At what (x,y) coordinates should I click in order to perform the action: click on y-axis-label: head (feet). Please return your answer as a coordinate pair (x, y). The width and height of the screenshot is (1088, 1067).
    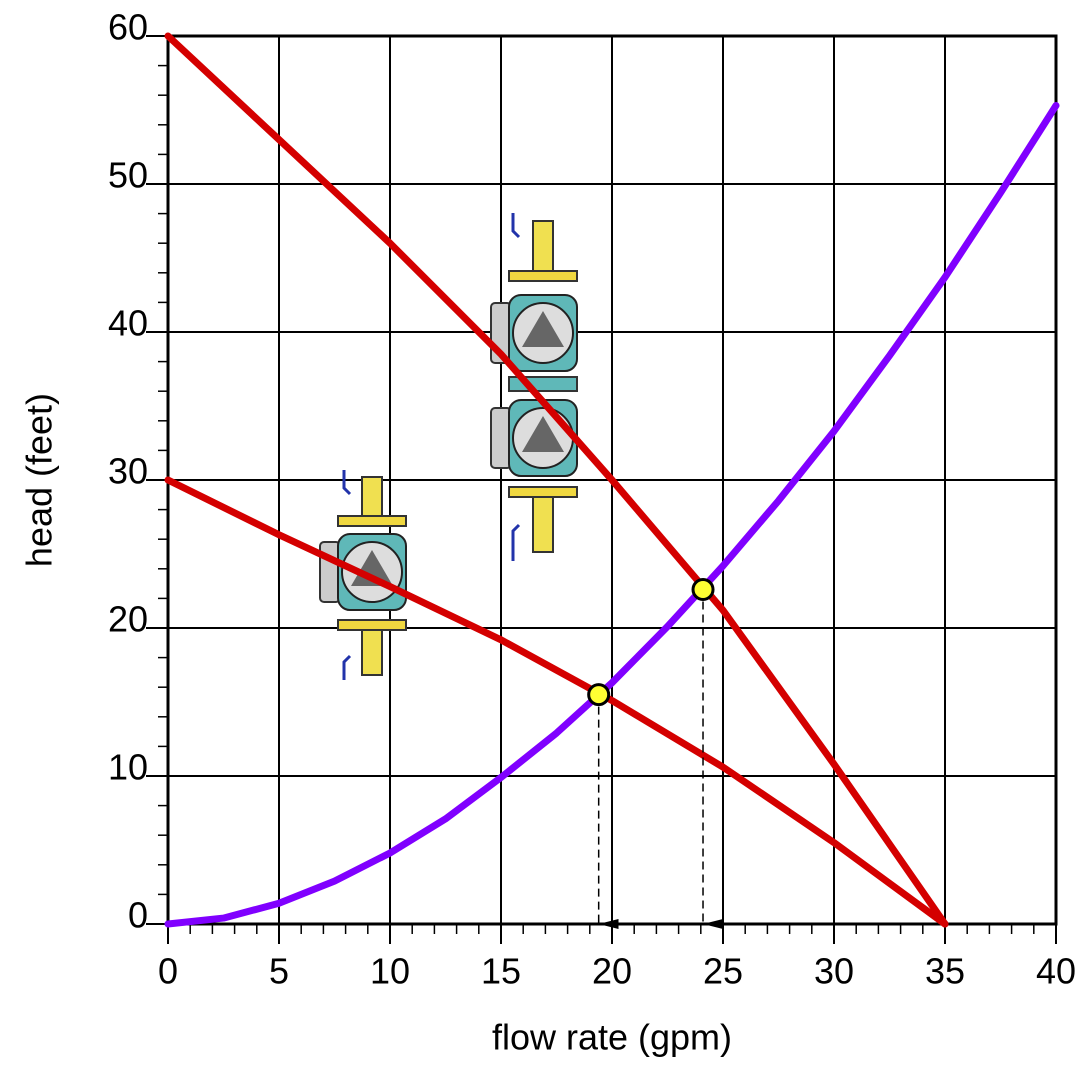
    Looking at the image, I should click on (39, 480).